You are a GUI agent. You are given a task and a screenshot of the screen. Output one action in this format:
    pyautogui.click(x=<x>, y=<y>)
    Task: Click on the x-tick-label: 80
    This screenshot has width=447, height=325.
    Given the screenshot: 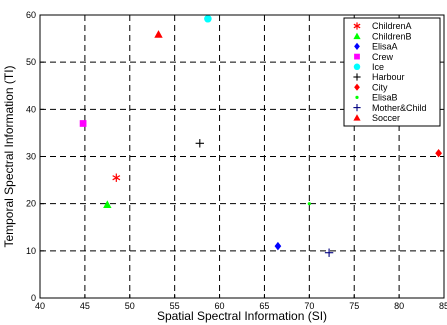 What is the action you would take?
    pyautogui.click(x=399, y=306)
    